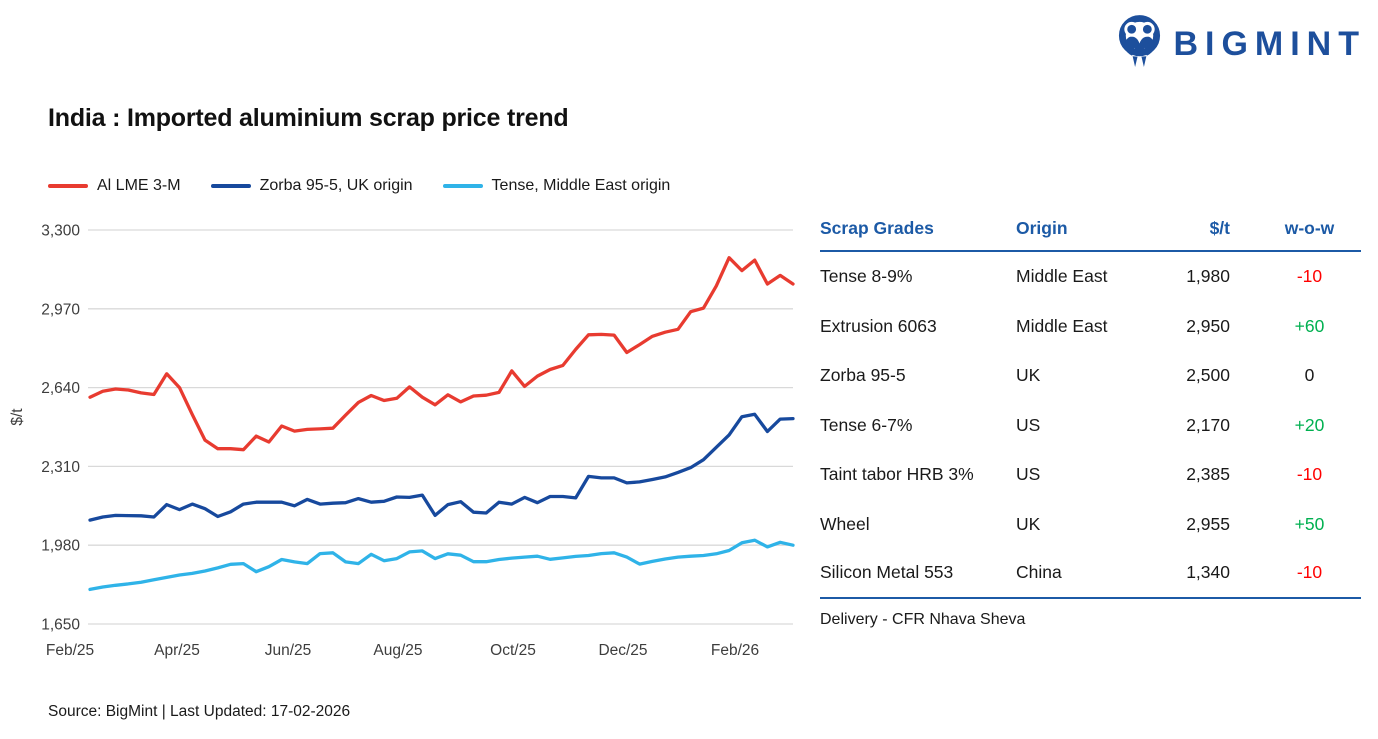  I want to click on wow-cell: +60, so click(1309, 325).